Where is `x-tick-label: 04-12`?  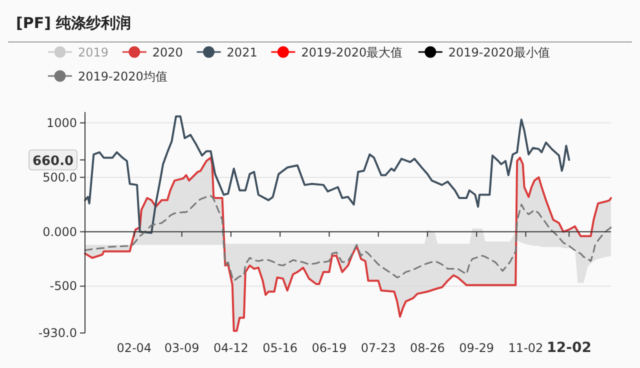 x-tick-label: 04-12 is located at coordinates (231, 348).